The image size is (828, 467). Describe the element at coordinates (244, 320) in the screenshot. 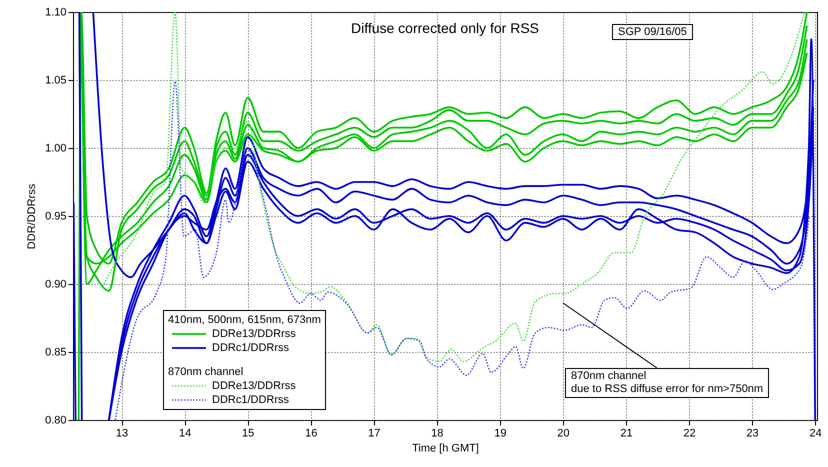

I see `legend-title: 410nm, 500nm, 615nm, 673nm` at that location.